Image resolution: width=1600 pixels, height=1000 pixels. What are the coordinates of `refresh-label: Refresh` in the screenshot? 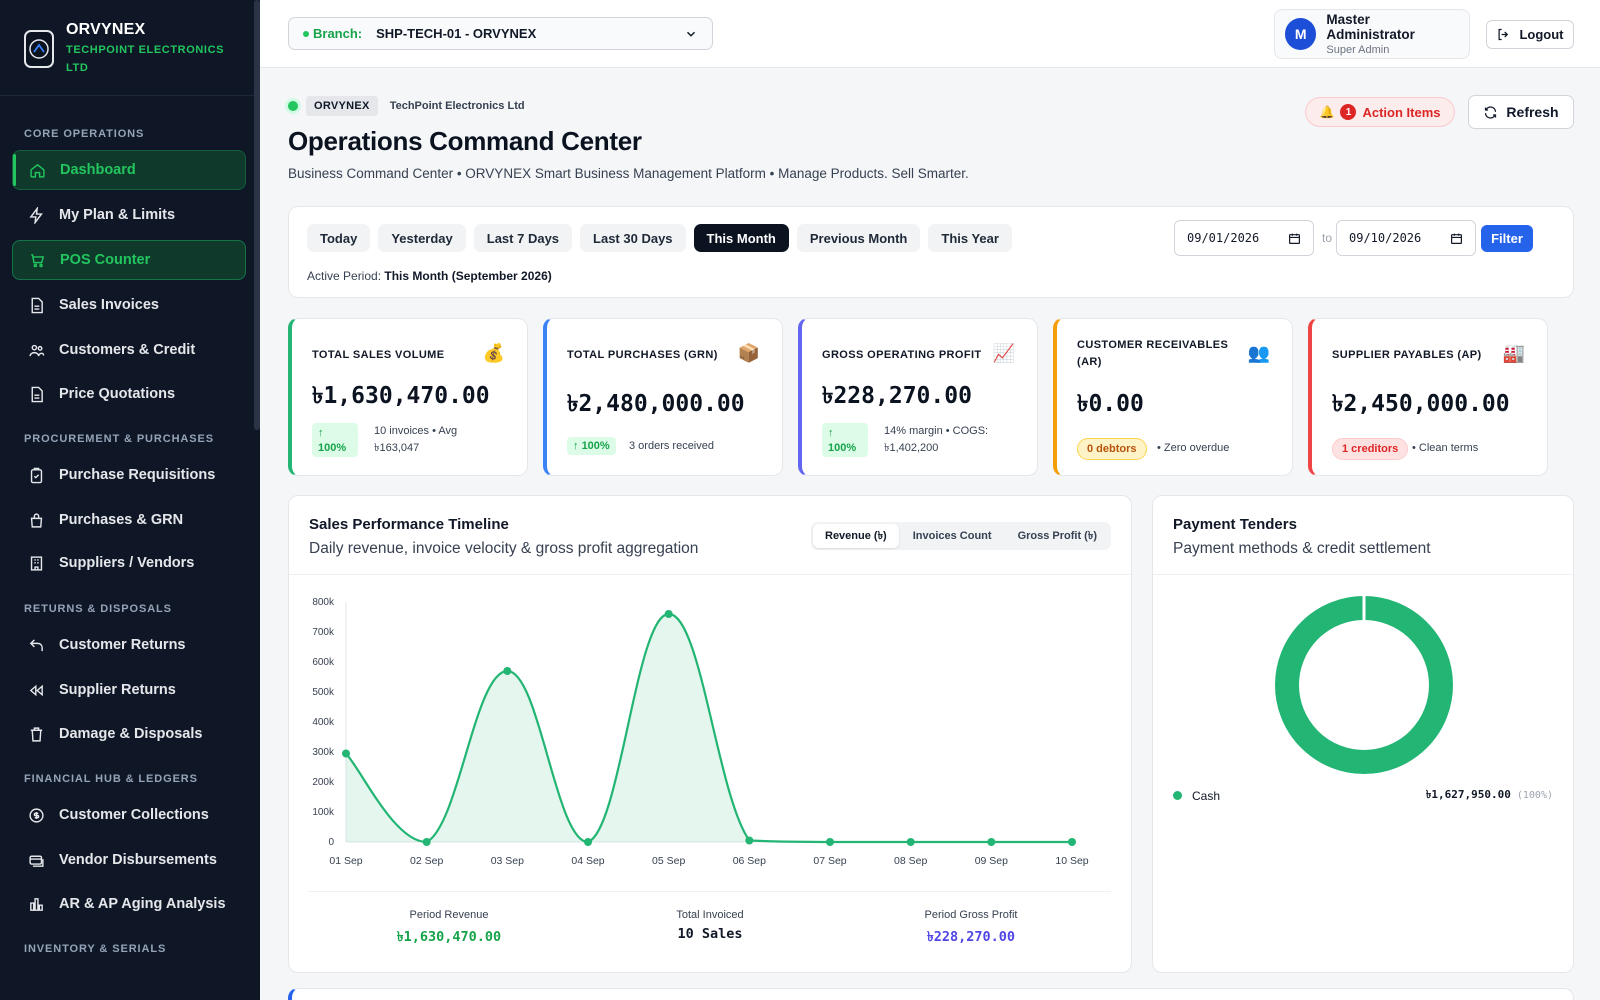 It's located at (1532, 112).